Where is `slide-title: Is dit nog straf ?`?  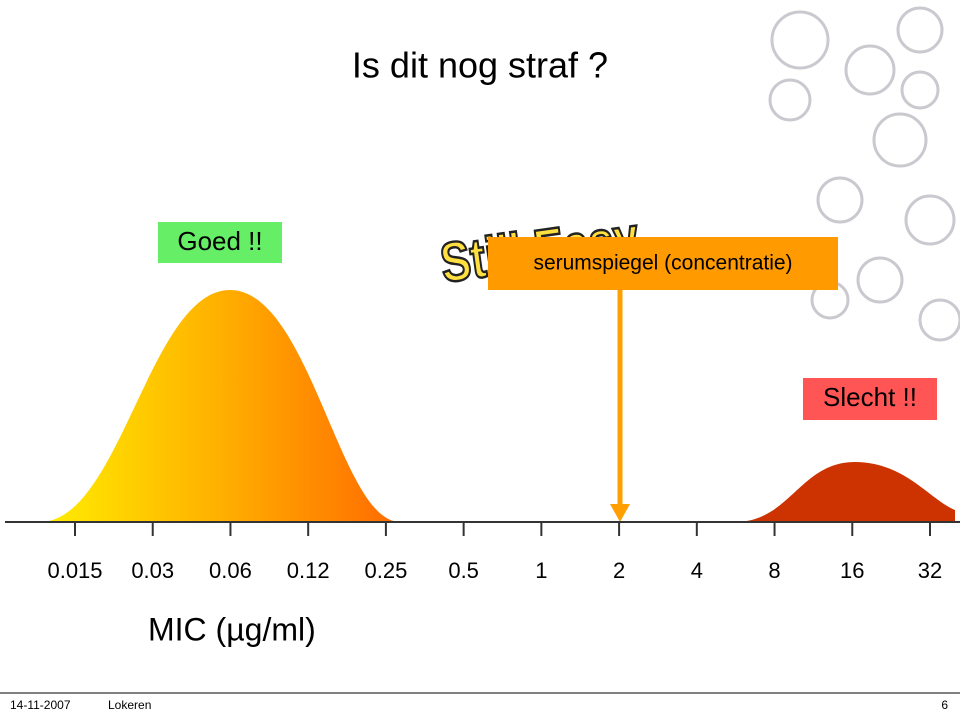
slide-title: Is dit nog straf ? is located at coordinates (480, 65).